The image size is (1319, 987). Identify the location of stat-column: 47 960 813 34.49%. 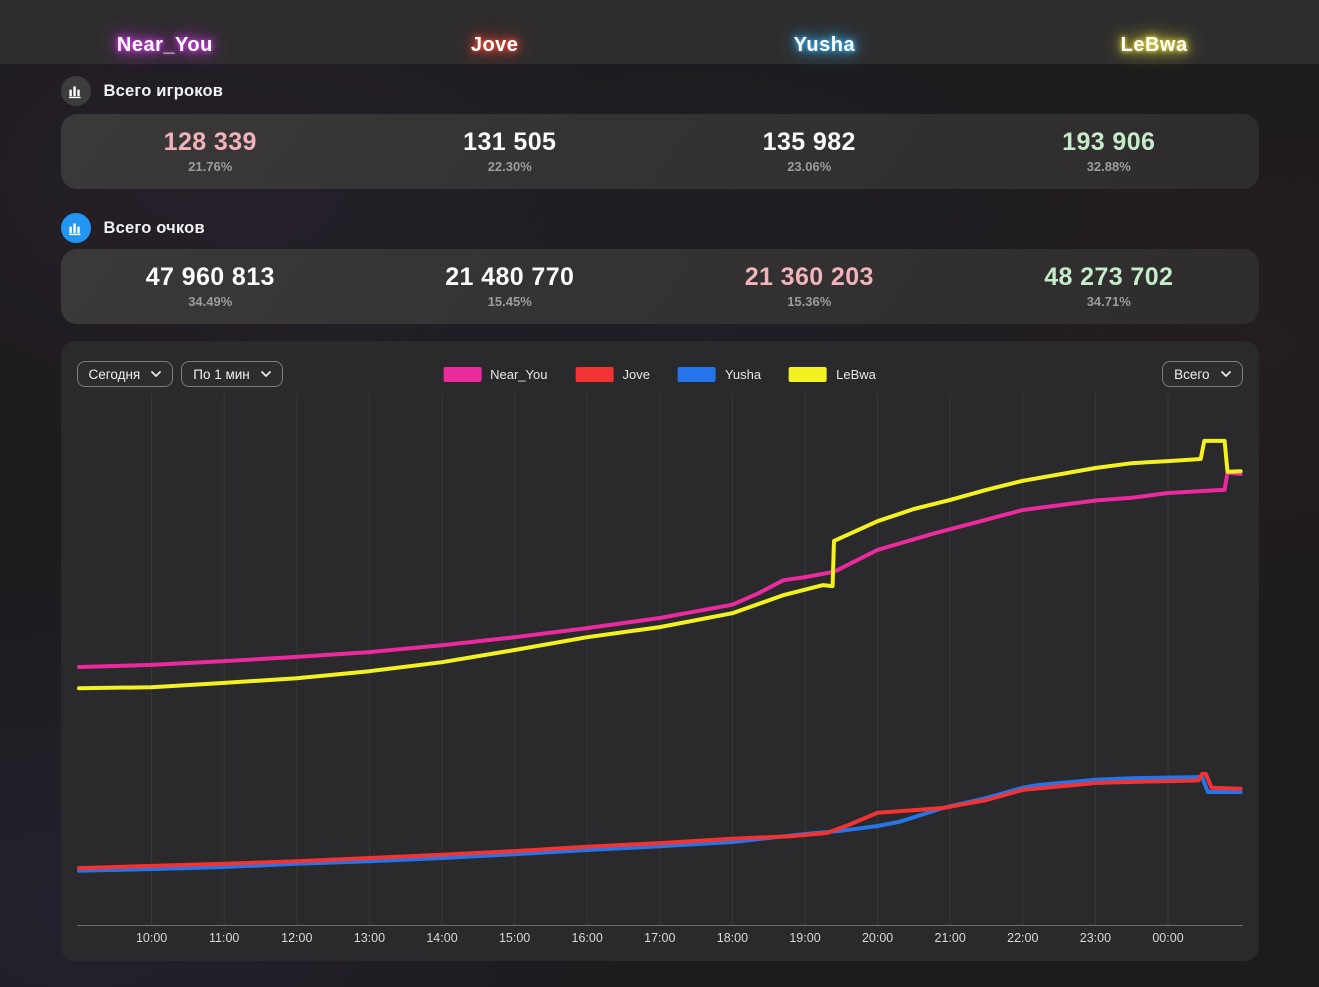
(211, 286).